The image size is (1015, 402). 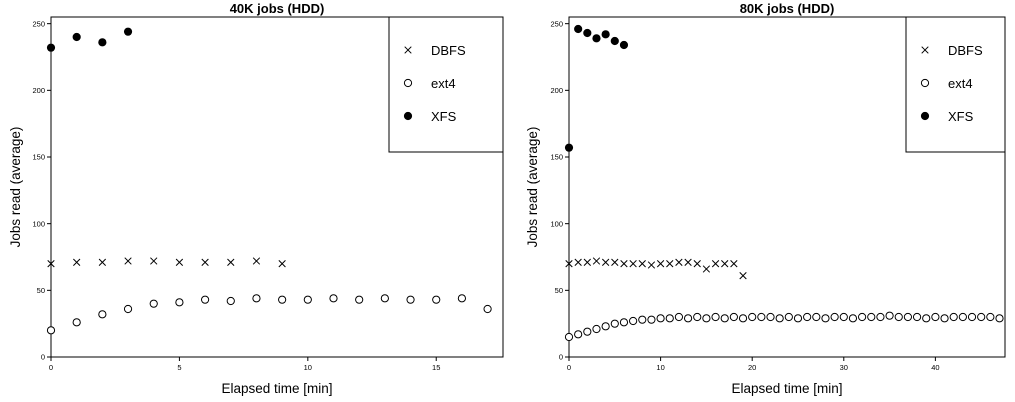 I want to click on y-tick-label: 250, so click(x=556, y=23).